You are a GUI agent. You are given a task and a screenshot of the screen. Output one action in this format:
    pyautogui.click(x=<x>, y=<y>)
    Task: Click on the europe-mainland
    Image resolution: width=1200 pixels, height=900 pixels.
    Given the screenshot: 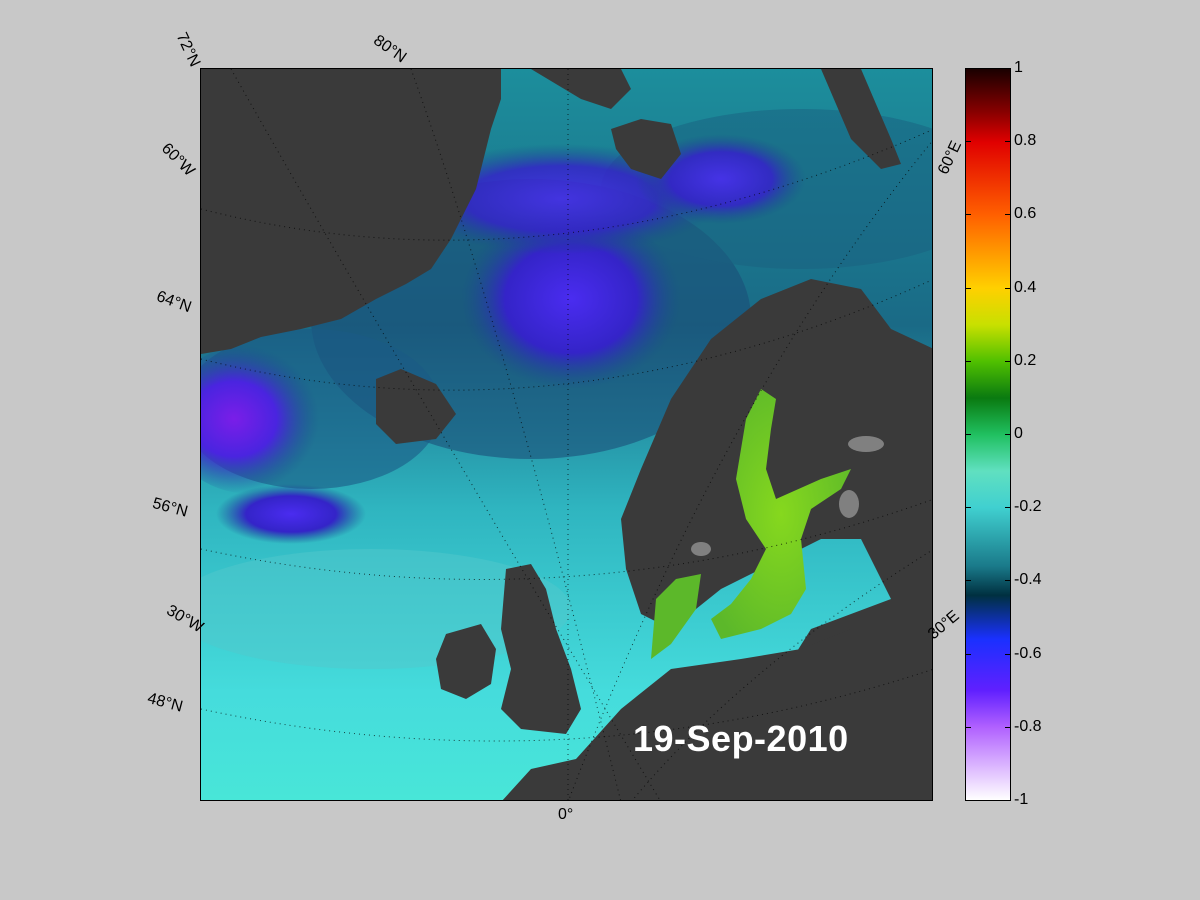 What is the action you would take?
    pyautogui.click(x=717, y=714)
    